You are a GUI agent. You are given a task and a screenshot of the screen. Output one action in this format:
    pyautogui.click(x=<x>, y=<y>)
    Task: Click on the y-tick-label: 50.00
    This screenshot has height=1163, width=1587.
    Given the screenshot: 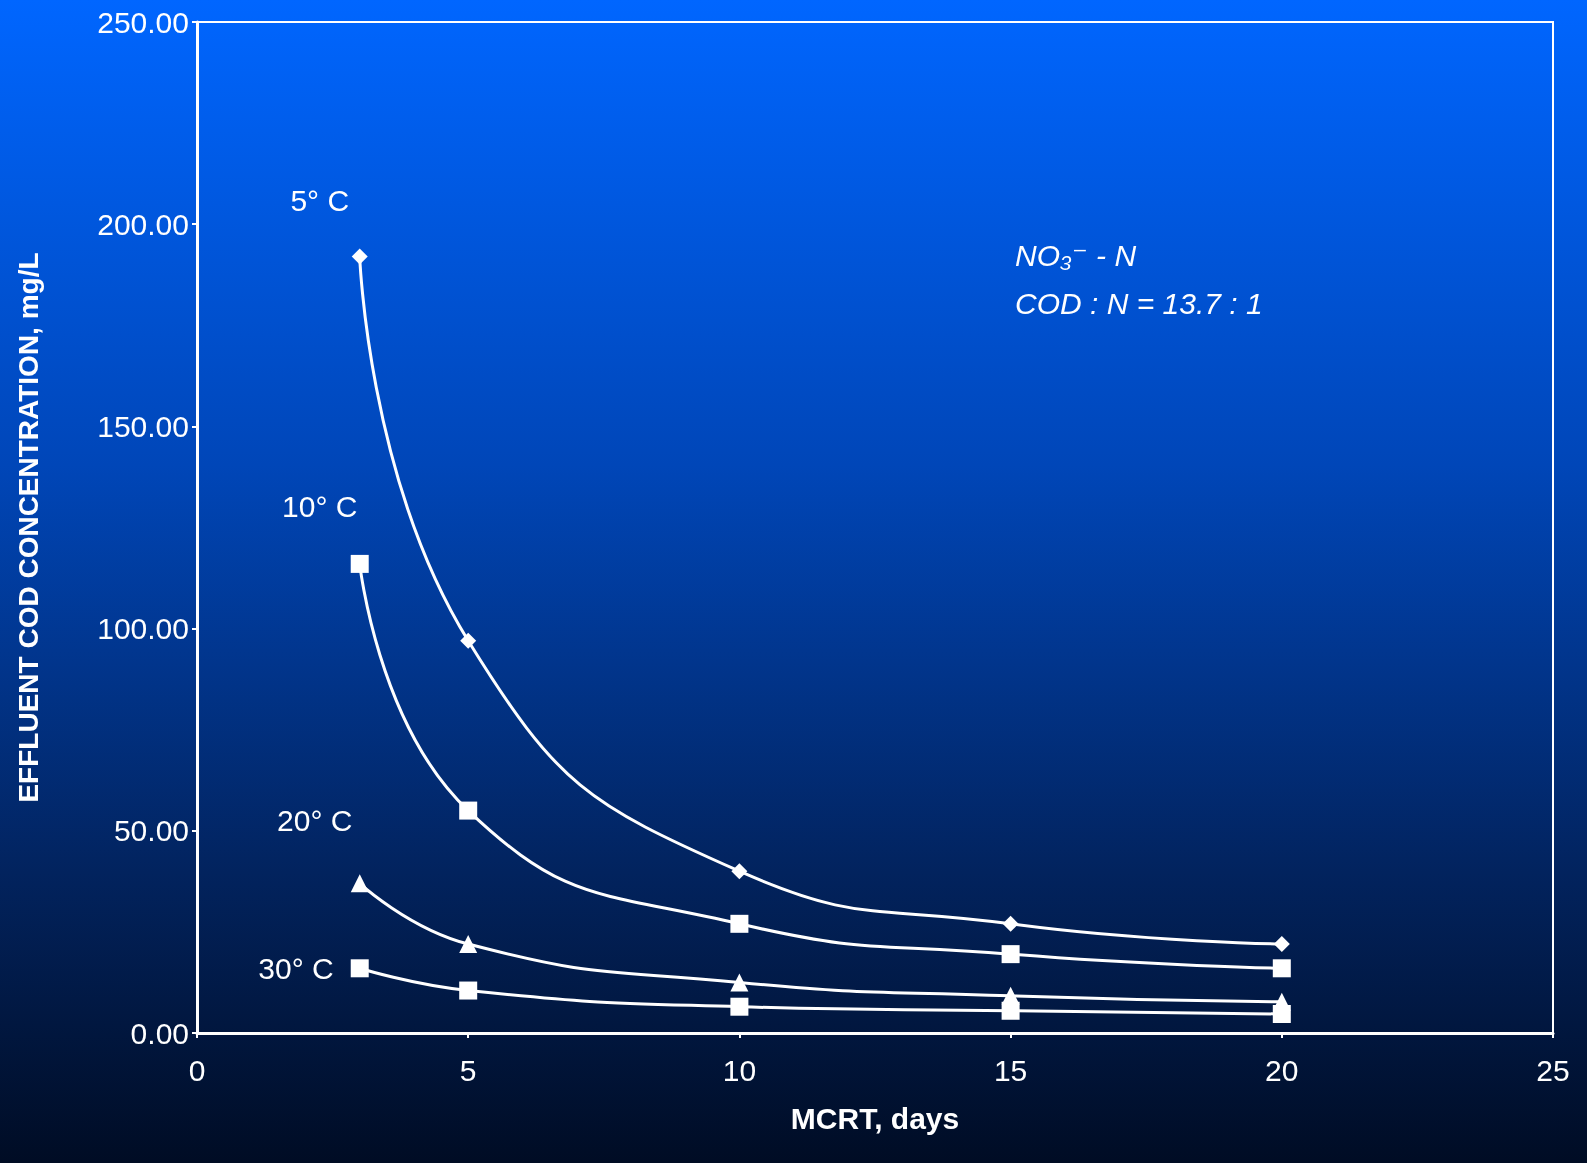 What is the action you would take?
    pyautogui.click(x=151, y=831)
    